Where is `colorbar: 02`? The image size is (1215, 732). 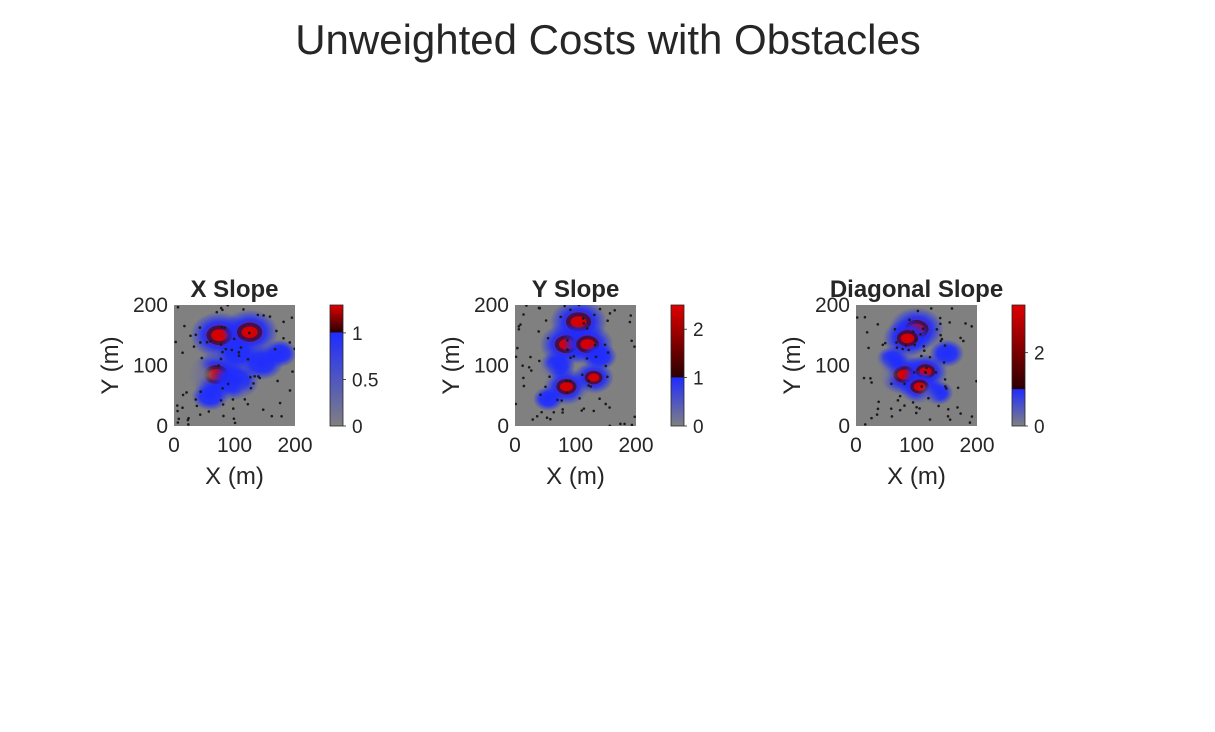
colorbar: 02 is located at coordinates (1028, 371).